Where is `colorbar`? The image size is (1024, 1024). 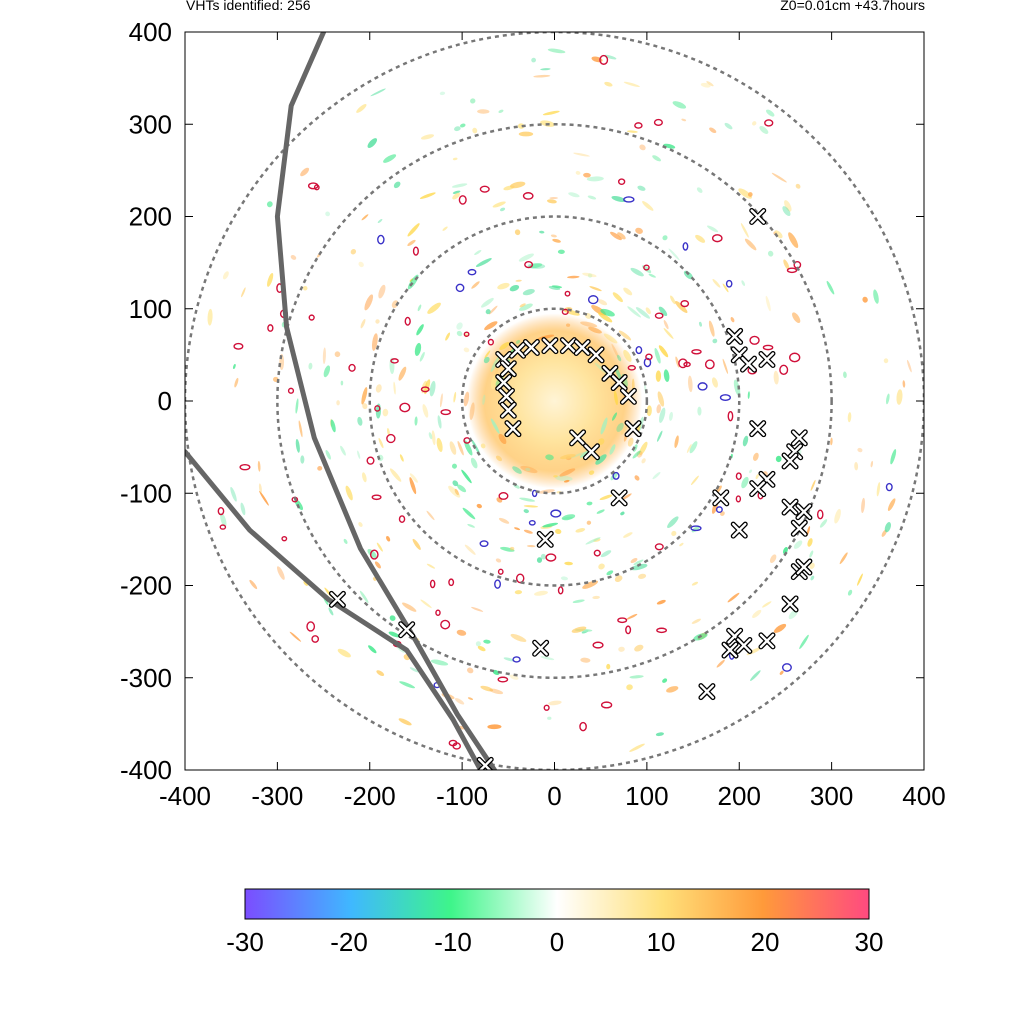 colorbar is located at coordinates (557, 904).